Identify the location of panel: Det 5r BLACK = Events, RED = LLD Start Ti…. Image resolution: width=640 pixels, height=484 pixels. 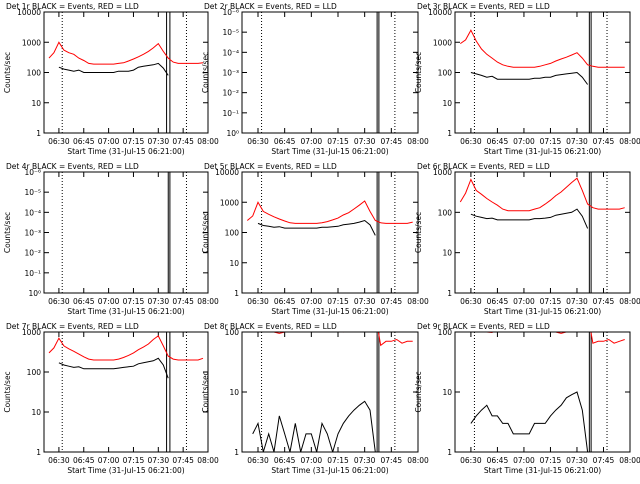
(315, 239).